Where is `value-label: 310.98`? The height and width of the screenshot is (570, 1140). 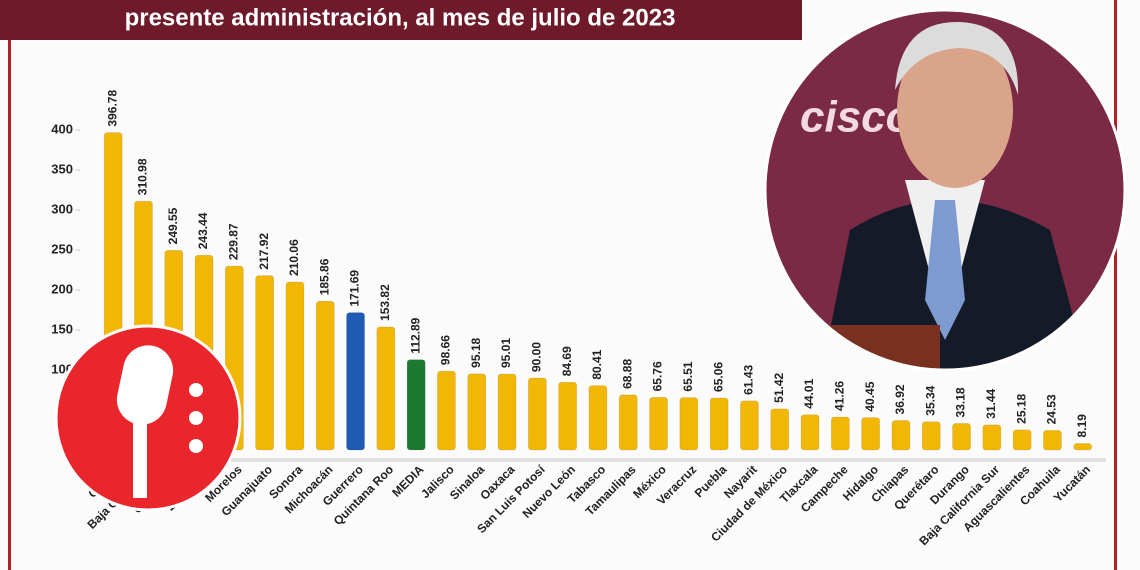 value-label: 310.98 is located at coordinates (143, 176).